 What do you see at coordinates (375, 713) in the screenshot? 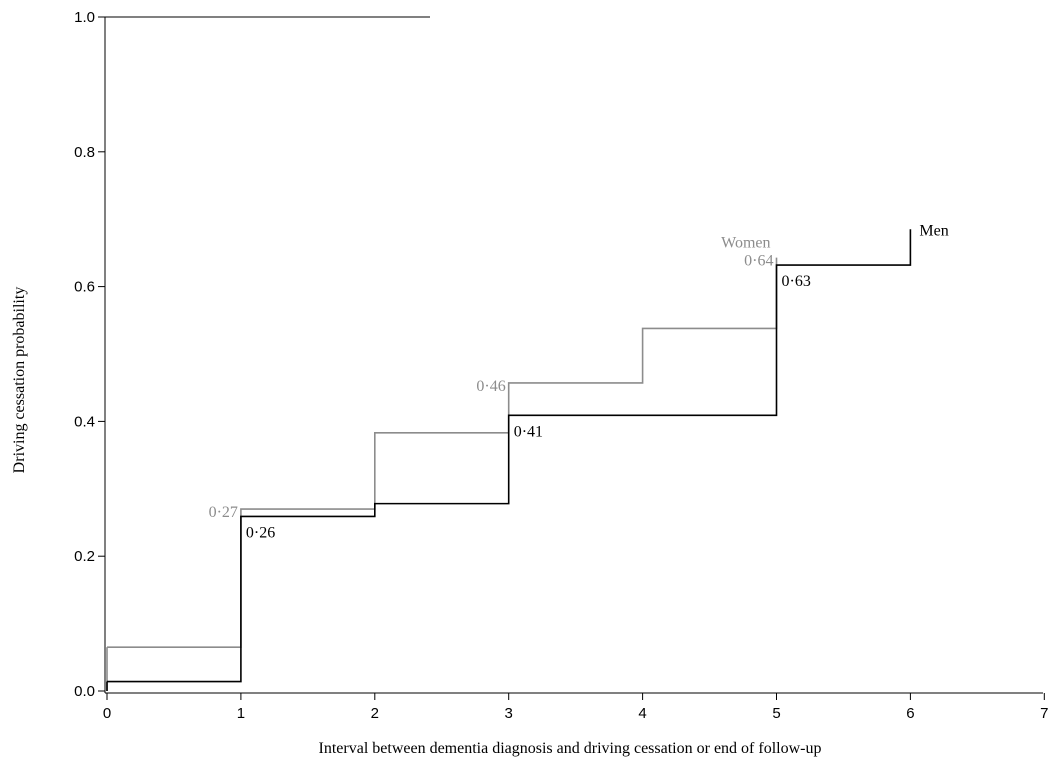
I see `x-tick-label: 2` at bounding box center [375, 713].